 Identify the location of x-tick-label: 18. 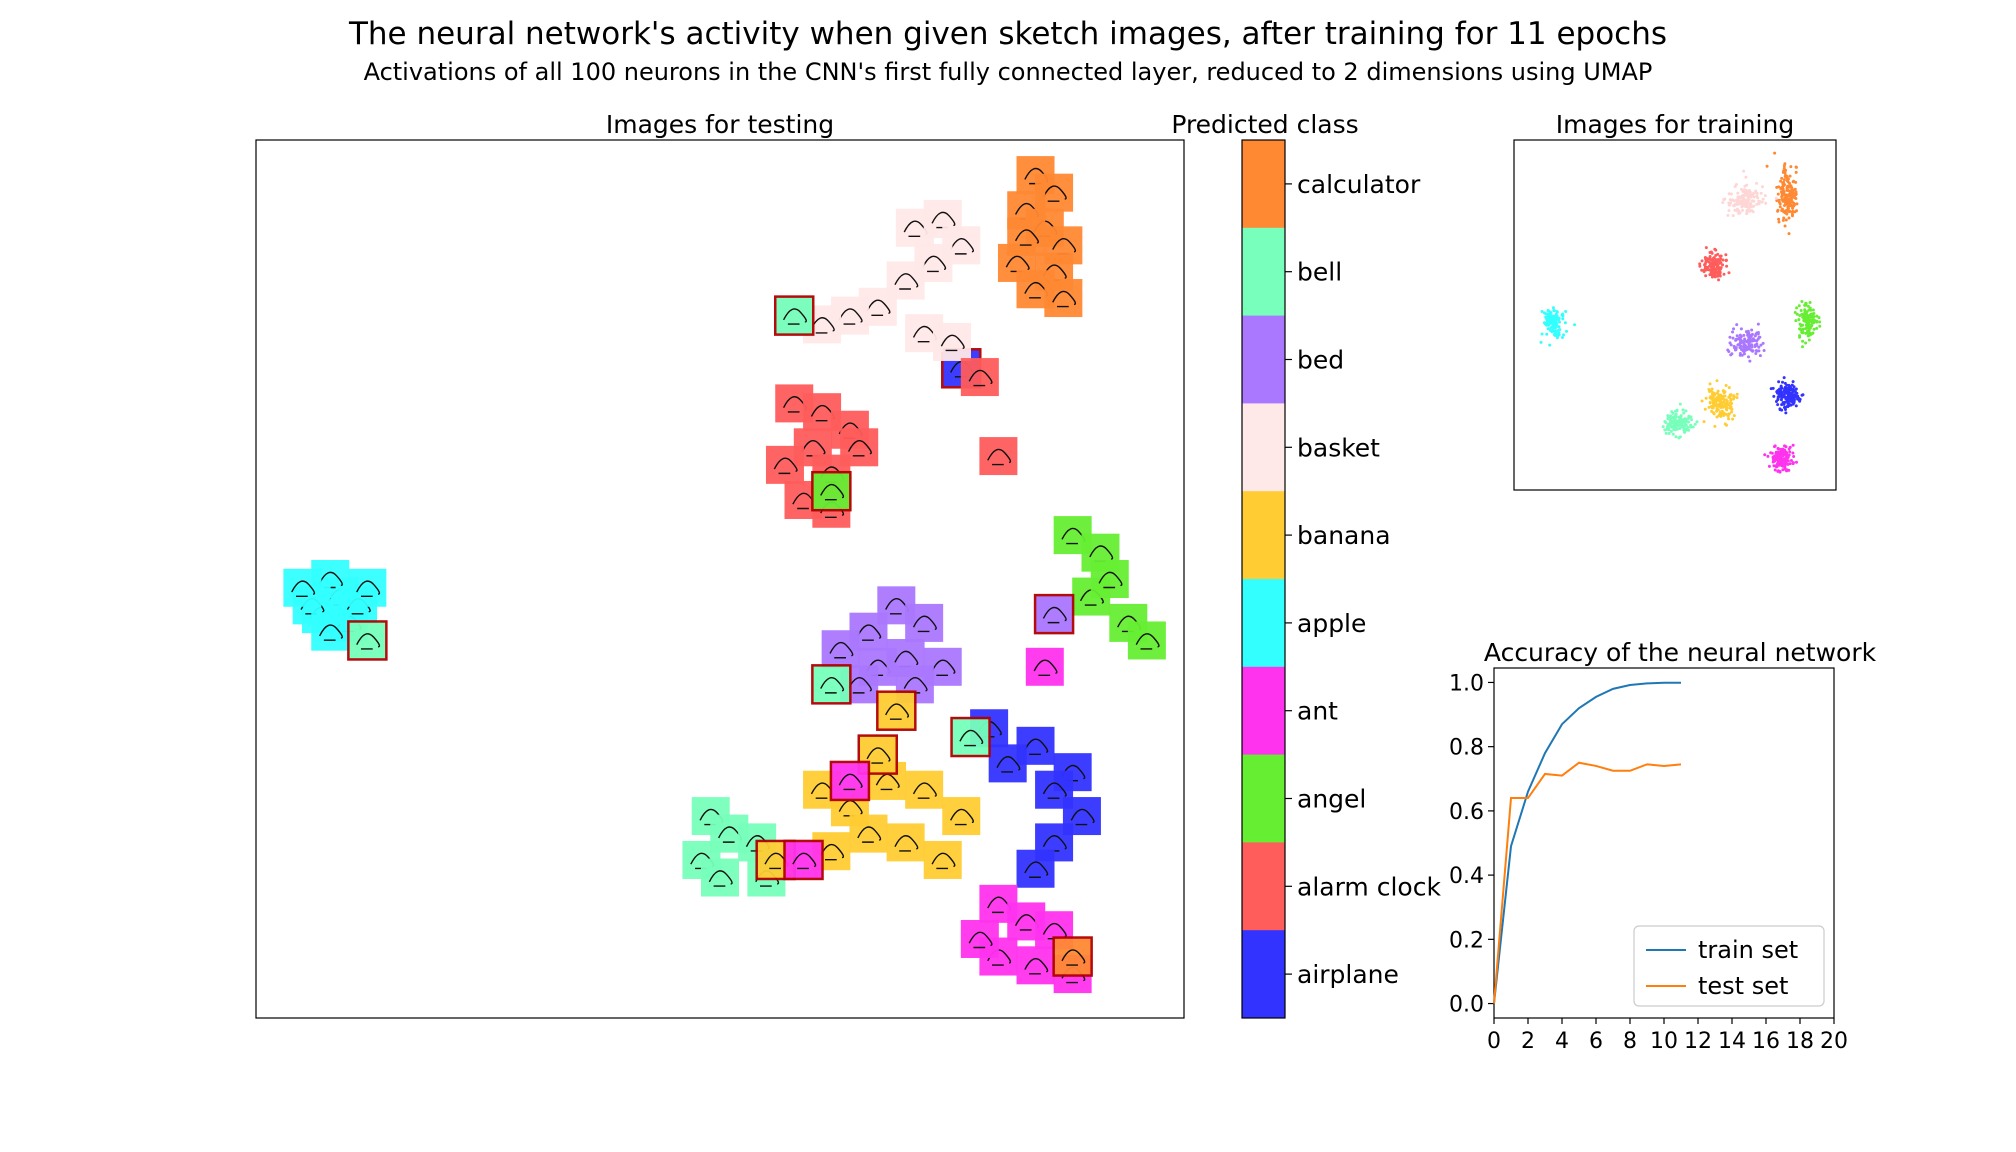
(1800, 1041).